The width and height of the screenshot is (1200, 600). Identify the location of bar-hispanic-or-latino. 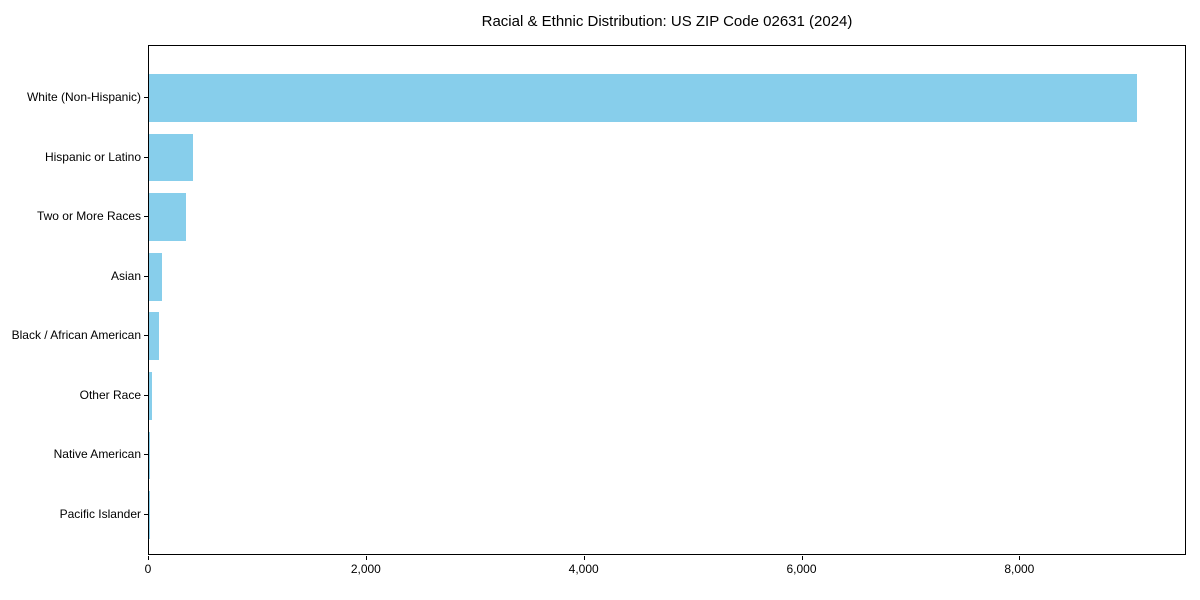
(171, 157).